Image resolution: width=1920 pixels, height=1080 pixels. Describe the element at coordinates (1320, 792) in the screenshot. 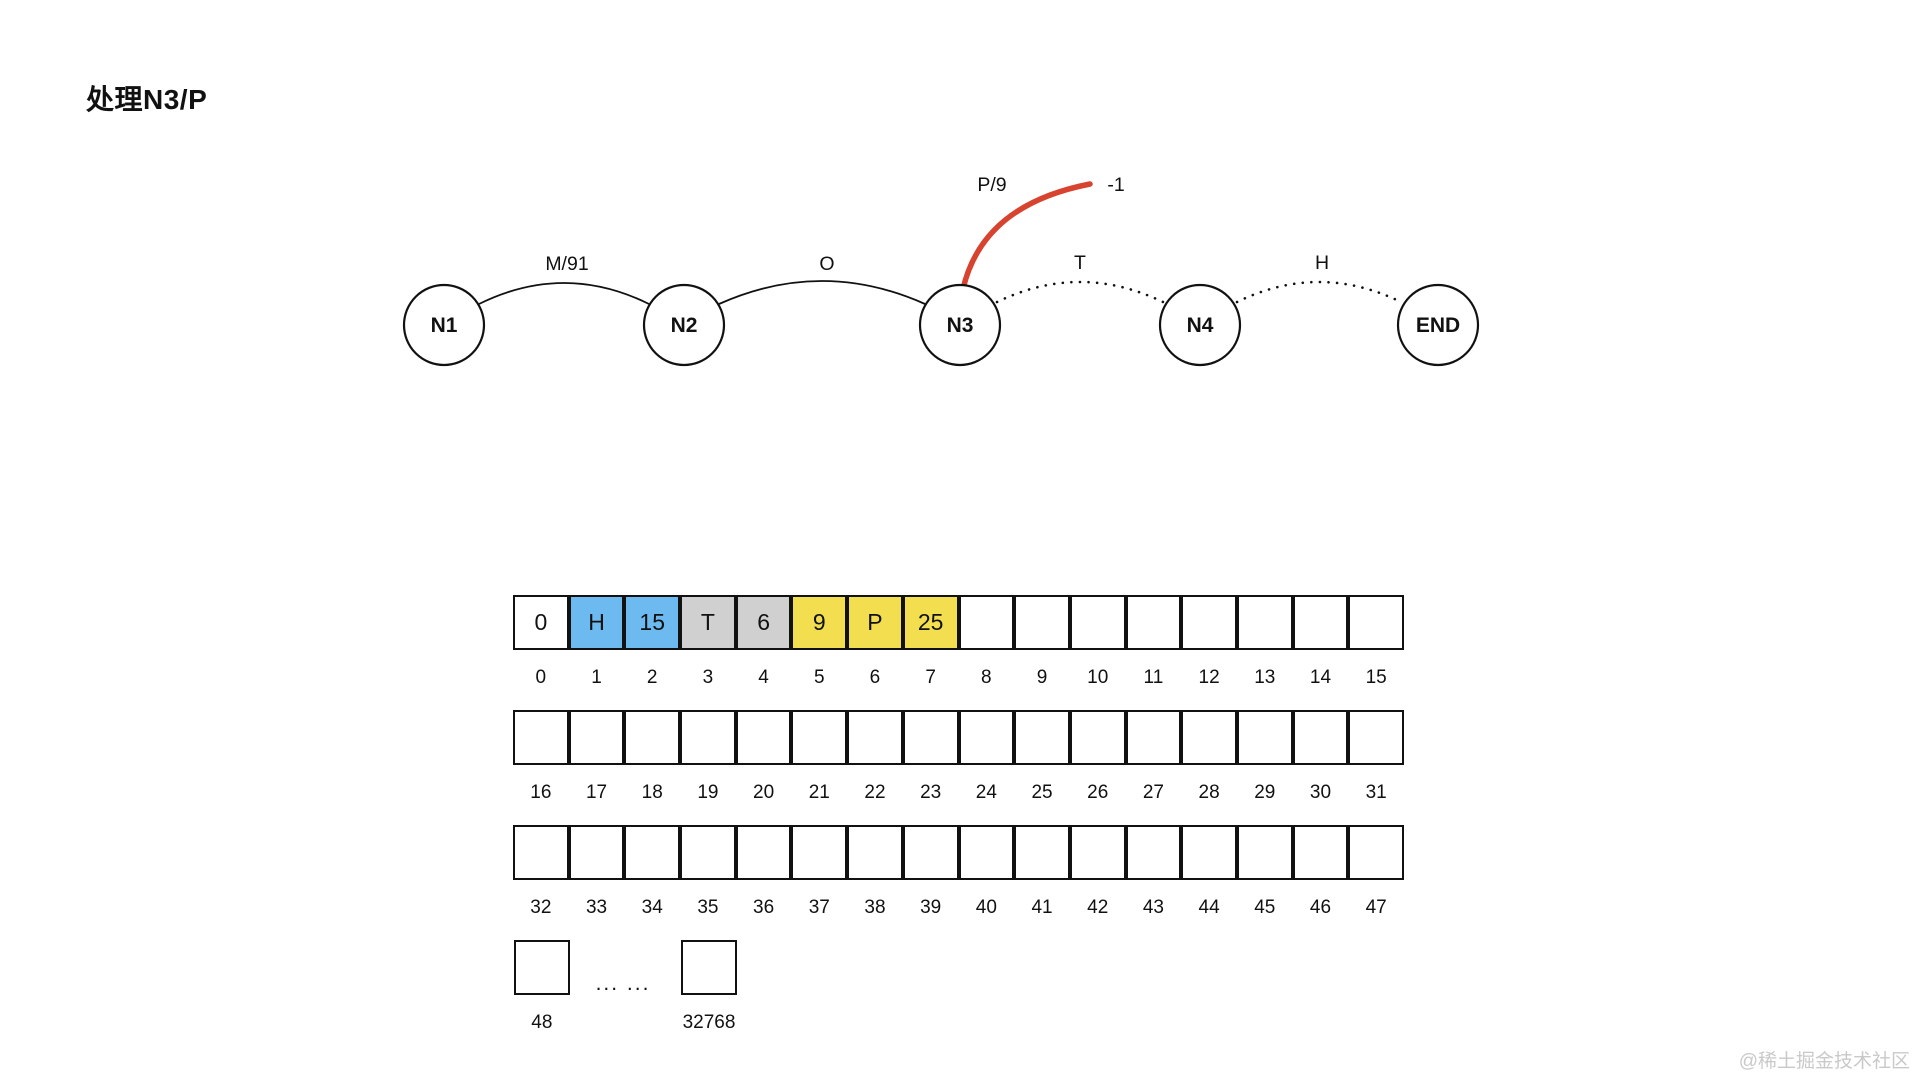

I see `array-index-label: 30` at that location.